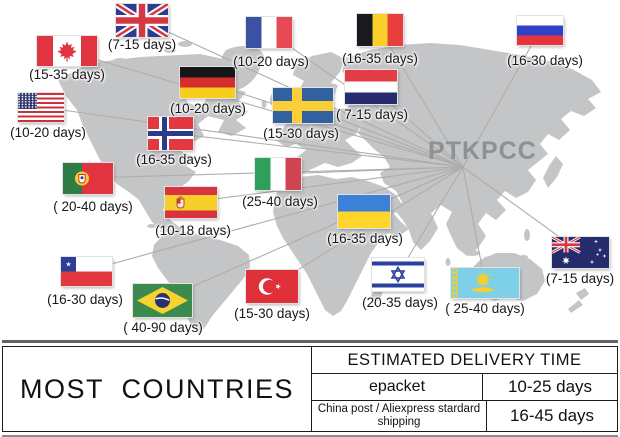 Image resolution: width=620 pixels, height=437 pixels. What do you see at coordinates (278, 174) in the screenshot?
I see `italy-flag-icon` at bounding box center [278, 174].